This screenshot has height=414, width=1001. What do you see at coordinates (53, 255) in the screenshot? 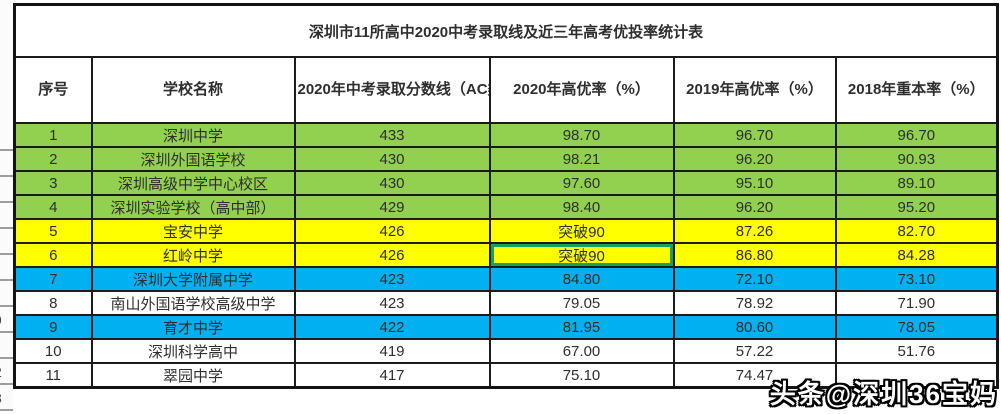
I see `rank-cell: 6` at bounding box center [53, 255].